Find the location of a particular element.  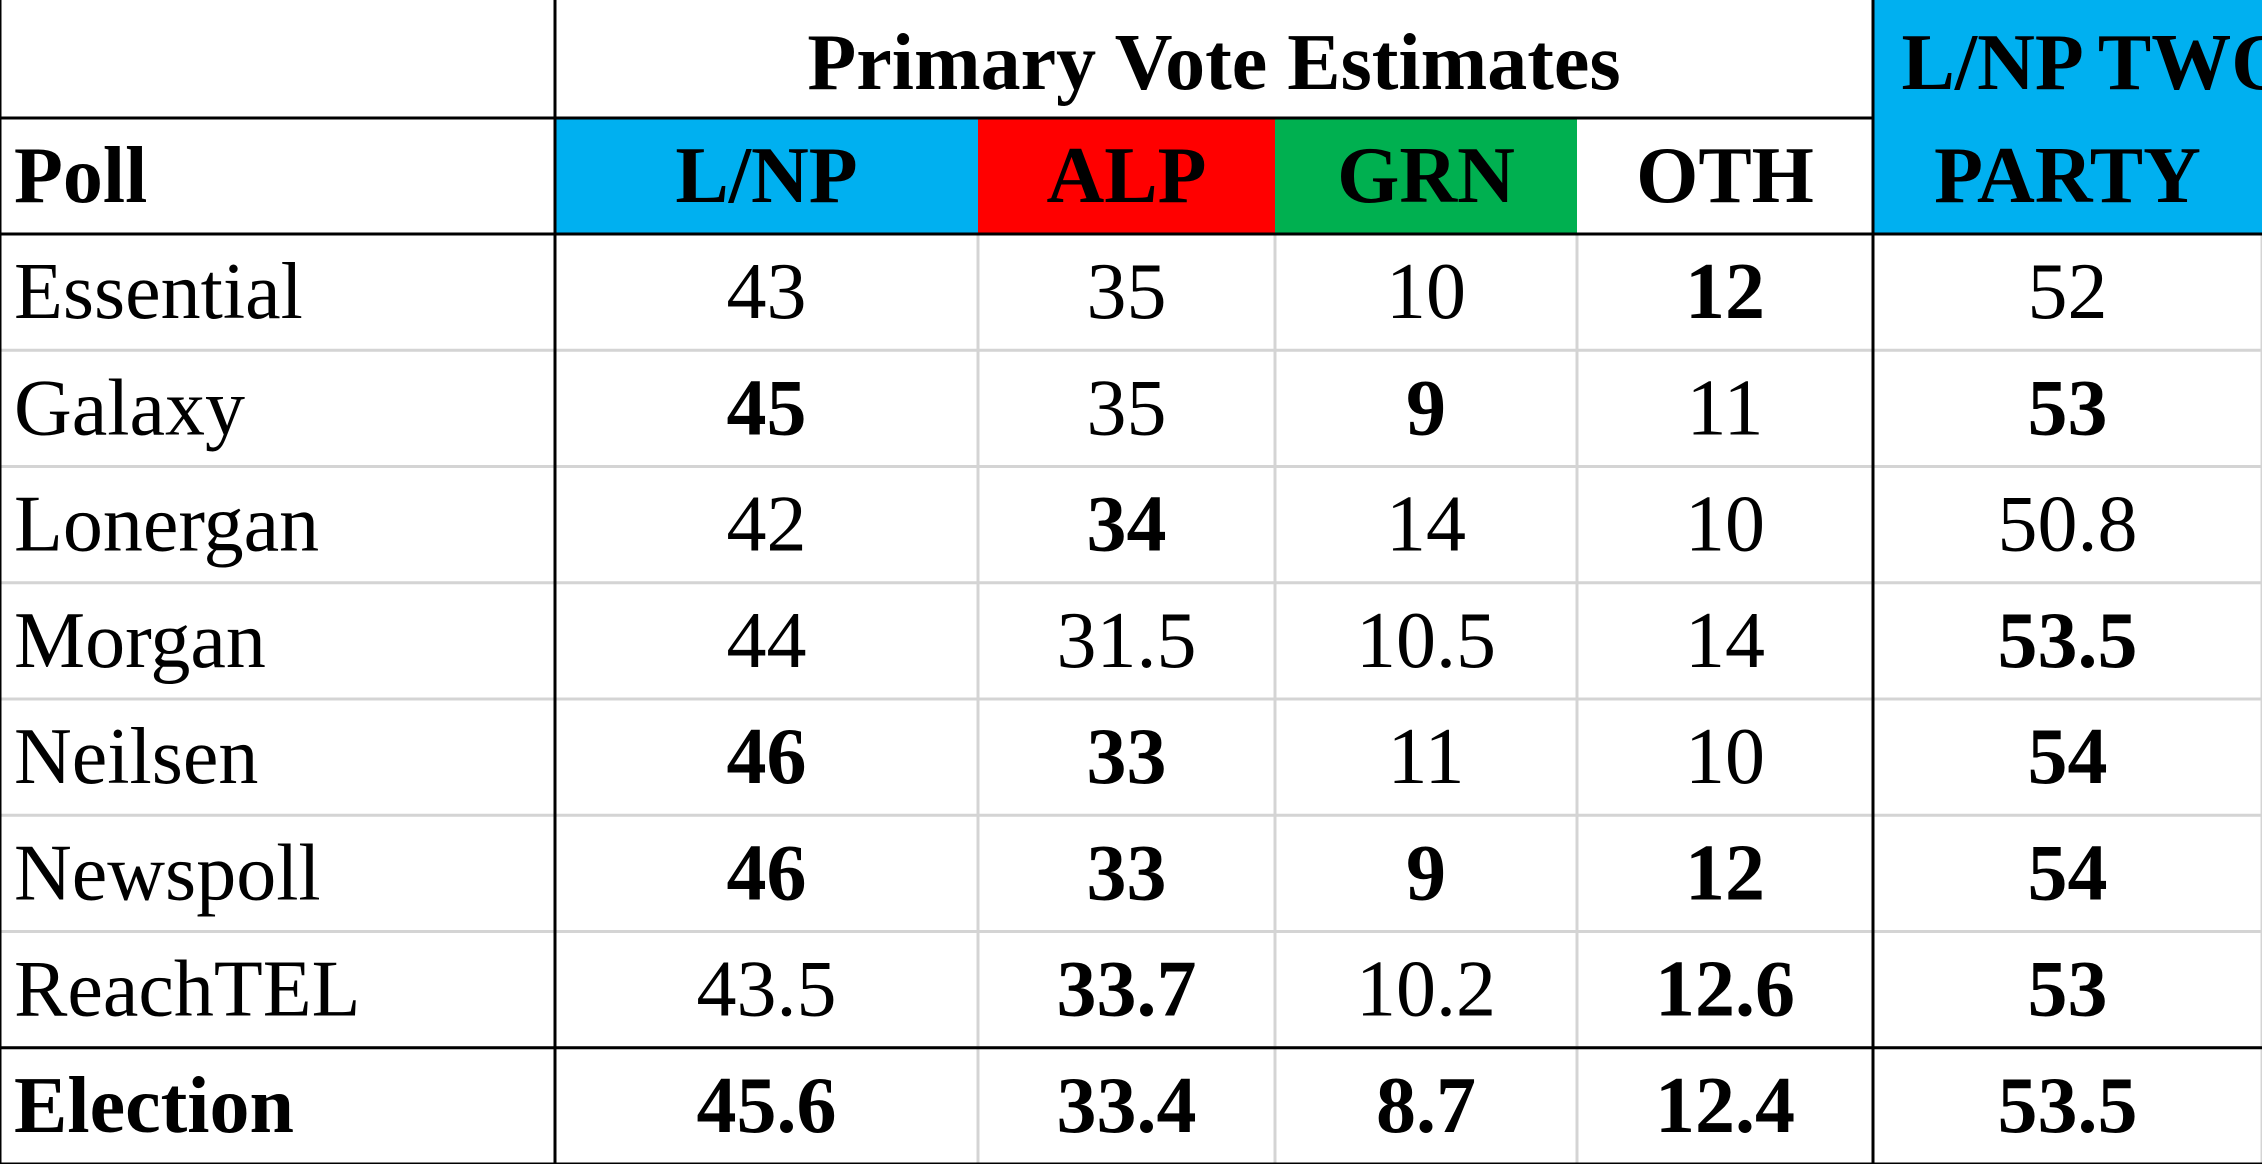

cell-value: 10.2 is located at coordinates (1426, 990).